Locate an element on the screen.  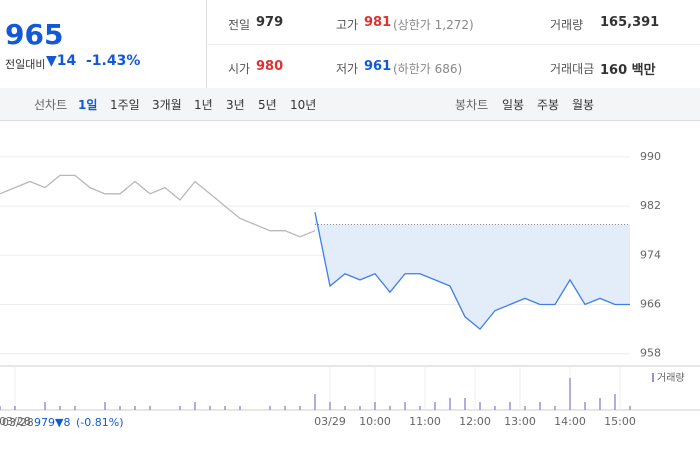
legend-label: 거래량 is located at coordinates (671, 378).